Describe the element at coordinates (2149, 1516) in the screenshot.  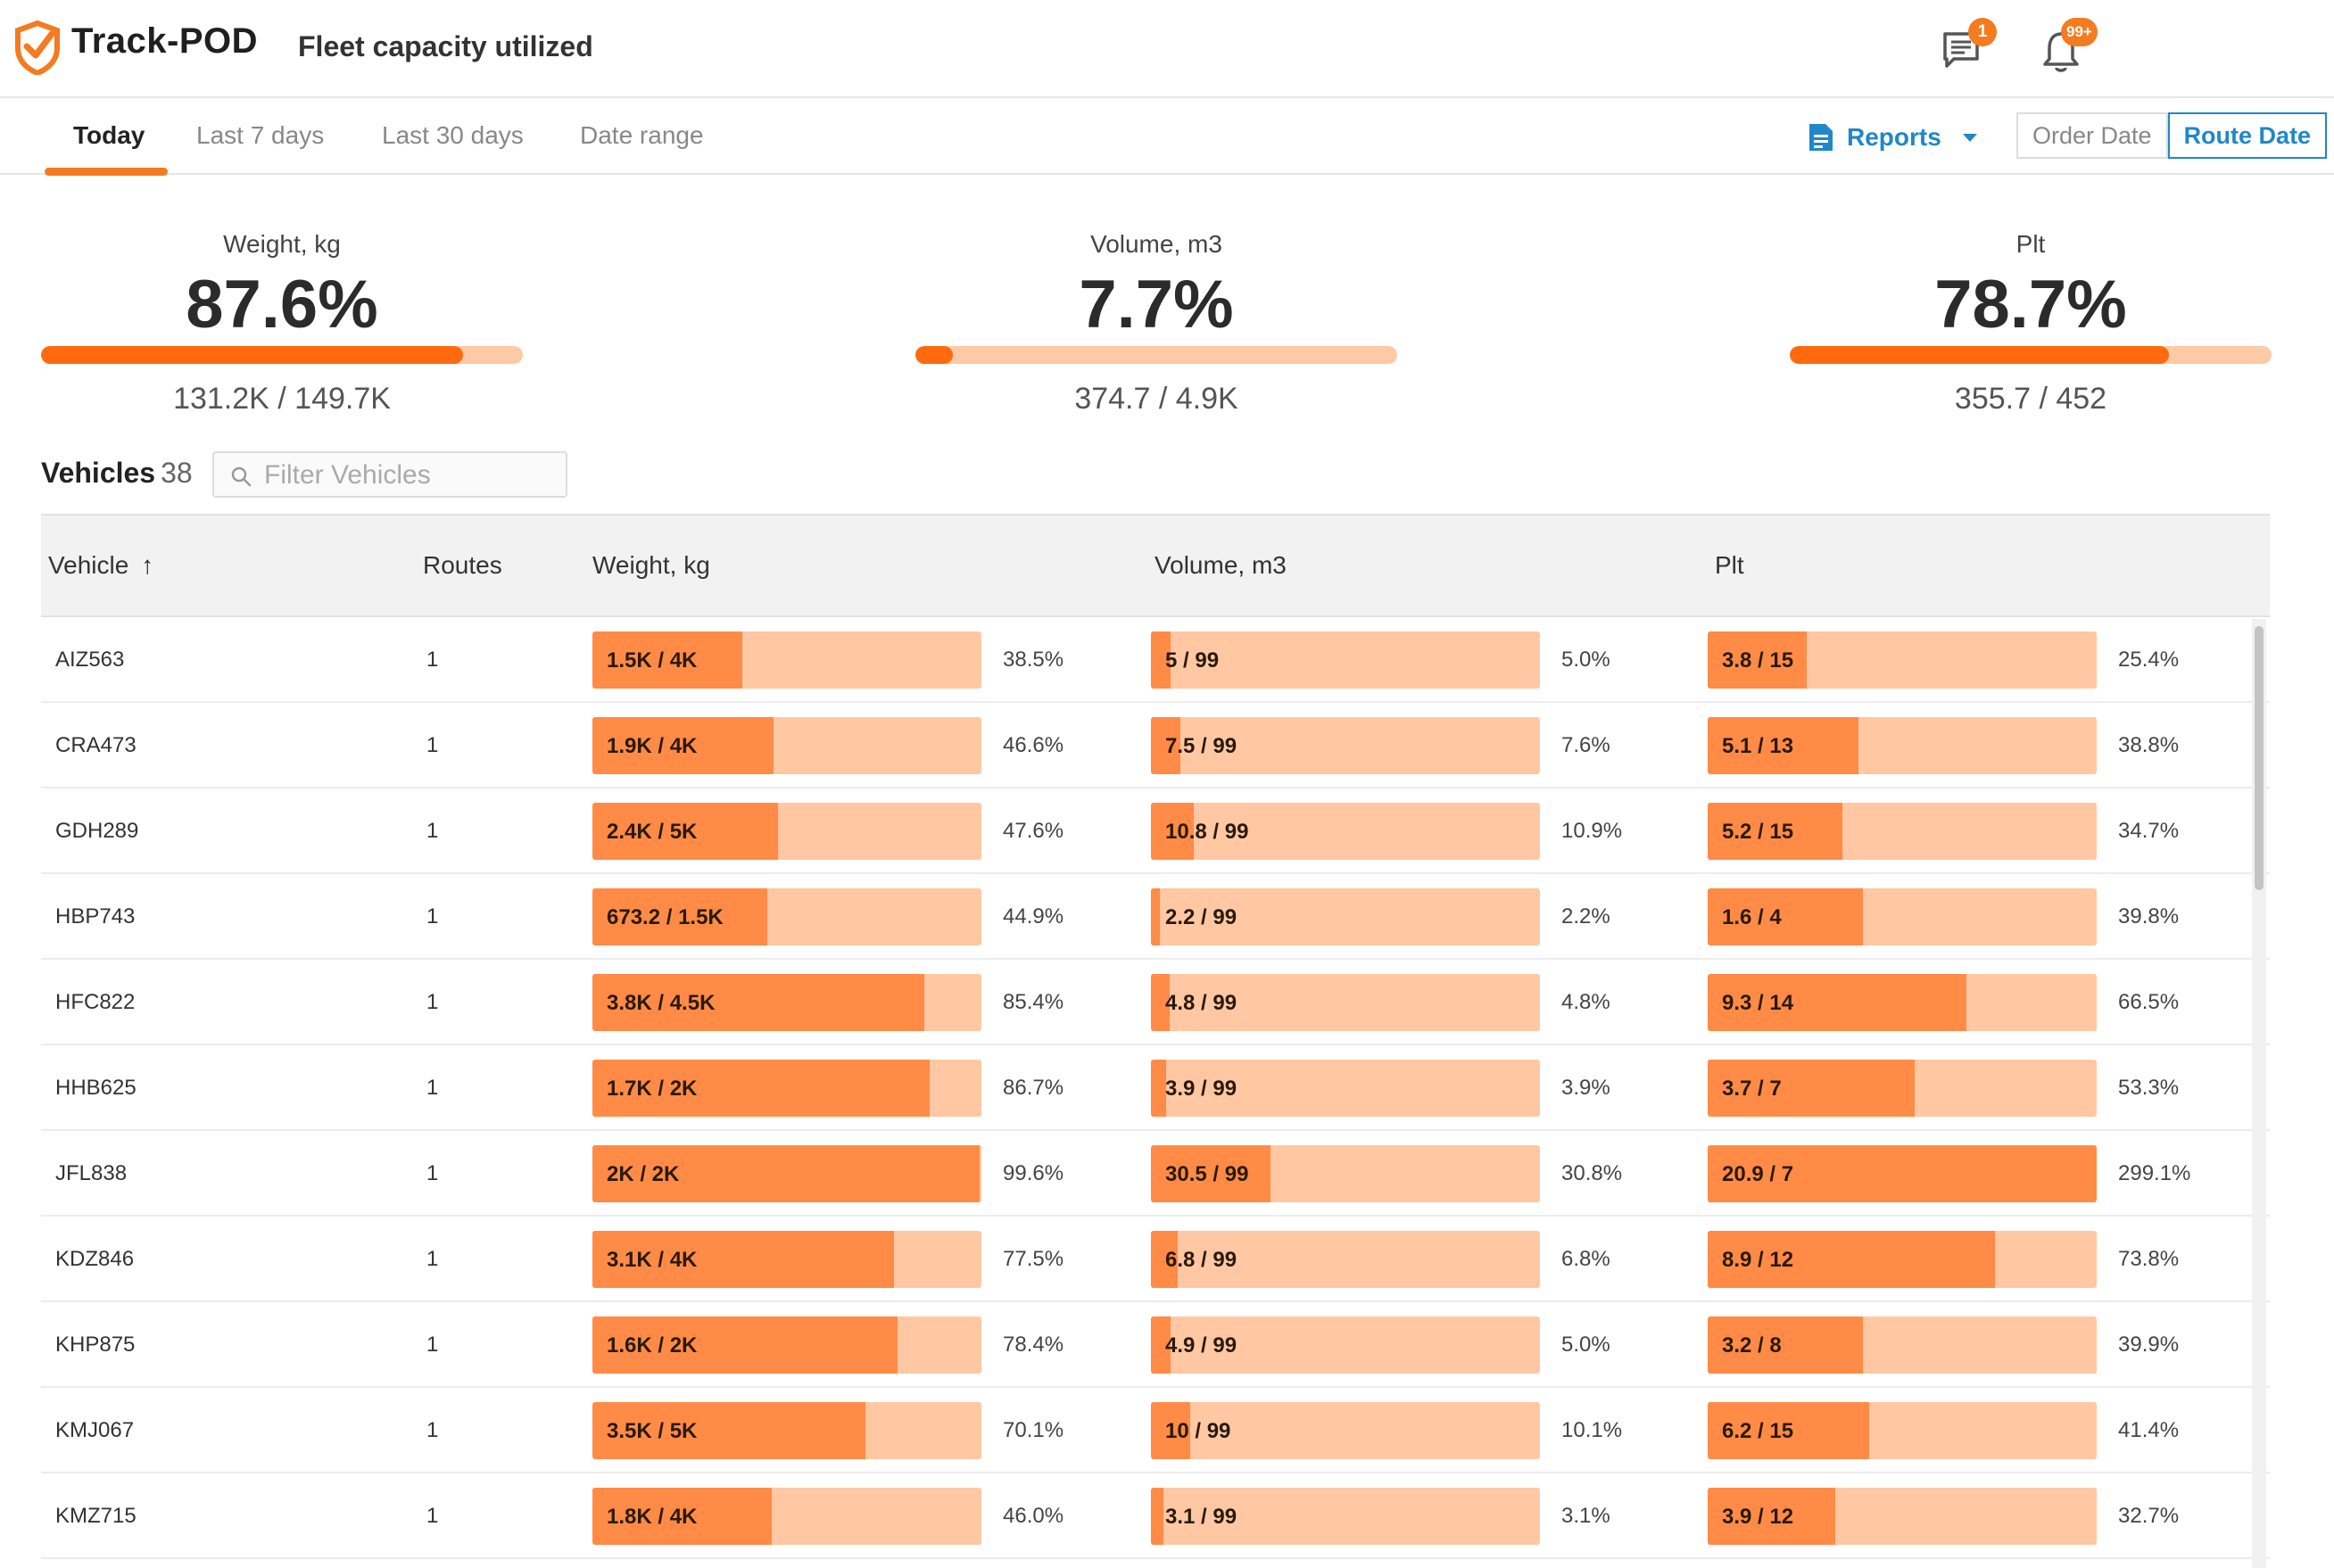
I see `plt-percentage: 32.7%` at that location.